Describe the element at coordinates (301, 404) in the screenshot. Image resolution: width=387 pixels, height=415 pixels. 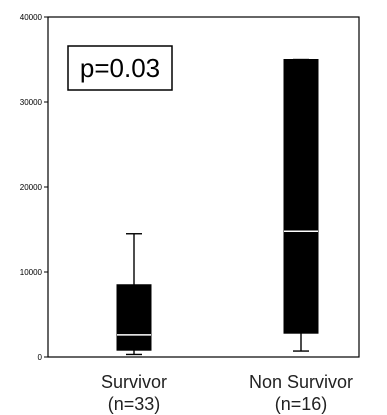
I see `category-count-label: (n=16)` at that location.